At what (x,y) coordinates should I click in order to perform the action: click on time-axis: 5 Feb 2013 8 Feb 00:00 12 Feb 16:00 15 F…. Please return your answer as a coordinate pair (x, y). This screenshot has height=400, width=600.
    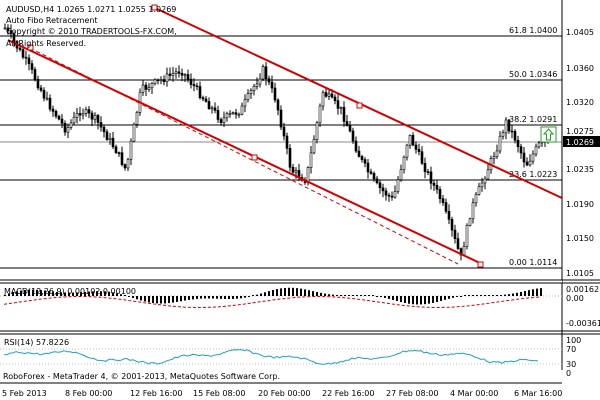
    Looking at the image, I should click on (281, 390).